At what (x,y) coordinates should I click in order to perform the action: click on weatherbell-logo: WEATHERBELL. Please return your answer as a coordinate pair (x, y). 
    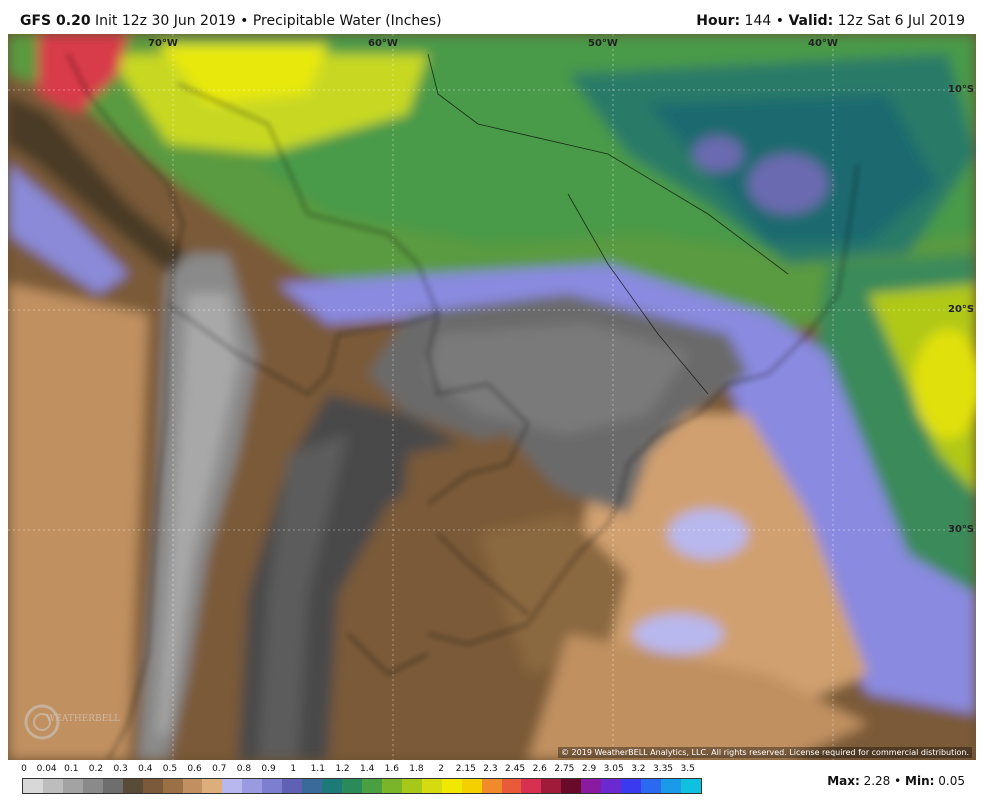
    Looking at the image, I should click on (71, 722).